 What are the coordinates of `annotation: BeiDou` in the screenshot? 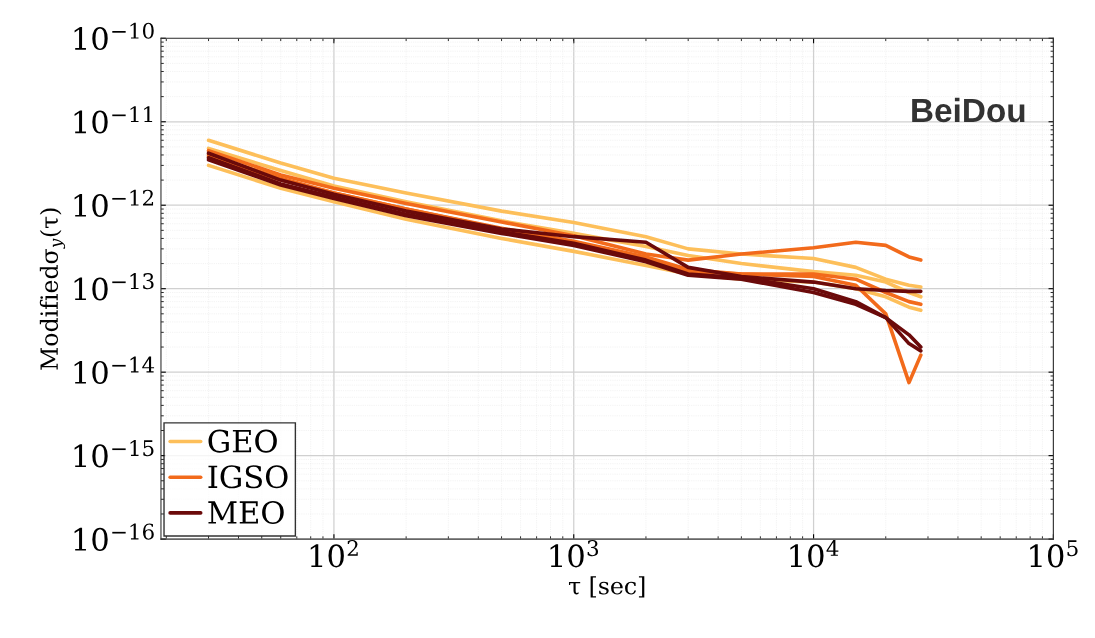 It's located at (968, 110).